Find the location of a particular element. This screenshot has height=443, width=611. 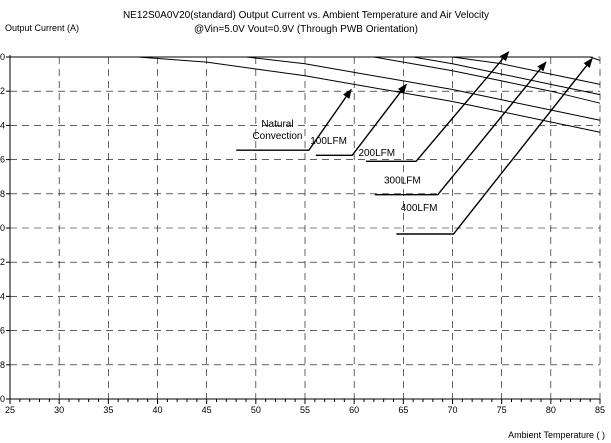

x-tick-label: 70 is located at coordinates (452, 410).